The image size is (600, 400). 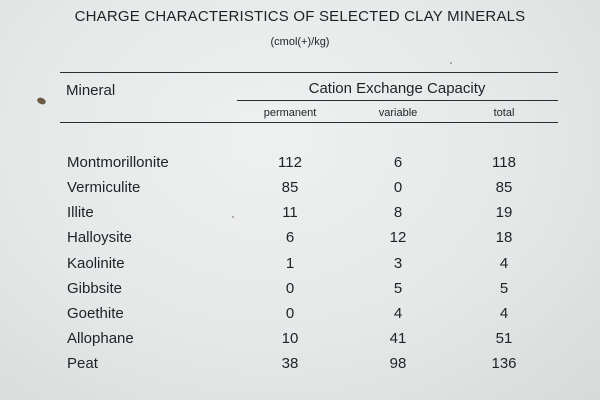 I want to click on mineral-name-cell: Allophane, so click(x=100, y=338).